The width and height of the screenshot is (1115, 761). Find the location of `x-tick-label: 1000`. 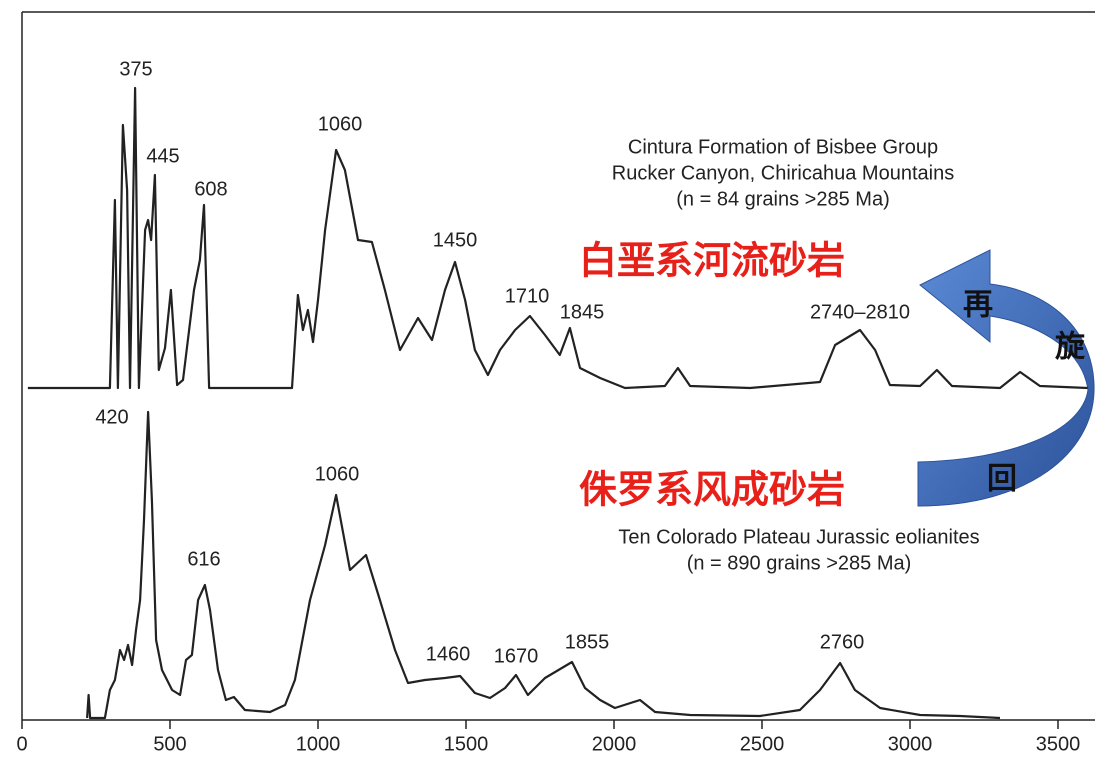

x-tick-label: 1000 is located at coordinates (318, 744).